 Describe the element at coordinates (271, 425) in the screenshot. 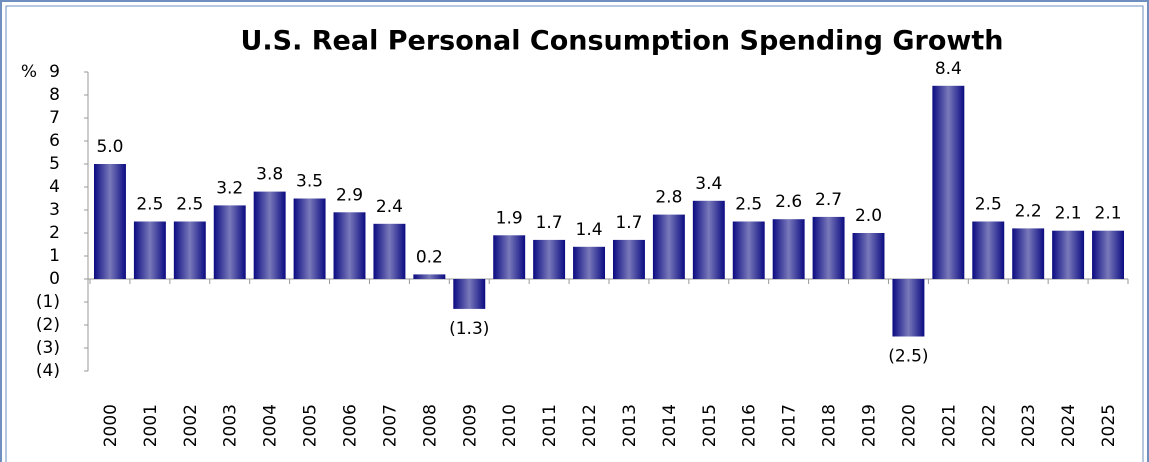

I see `x-tick-label: 2004` at that location.